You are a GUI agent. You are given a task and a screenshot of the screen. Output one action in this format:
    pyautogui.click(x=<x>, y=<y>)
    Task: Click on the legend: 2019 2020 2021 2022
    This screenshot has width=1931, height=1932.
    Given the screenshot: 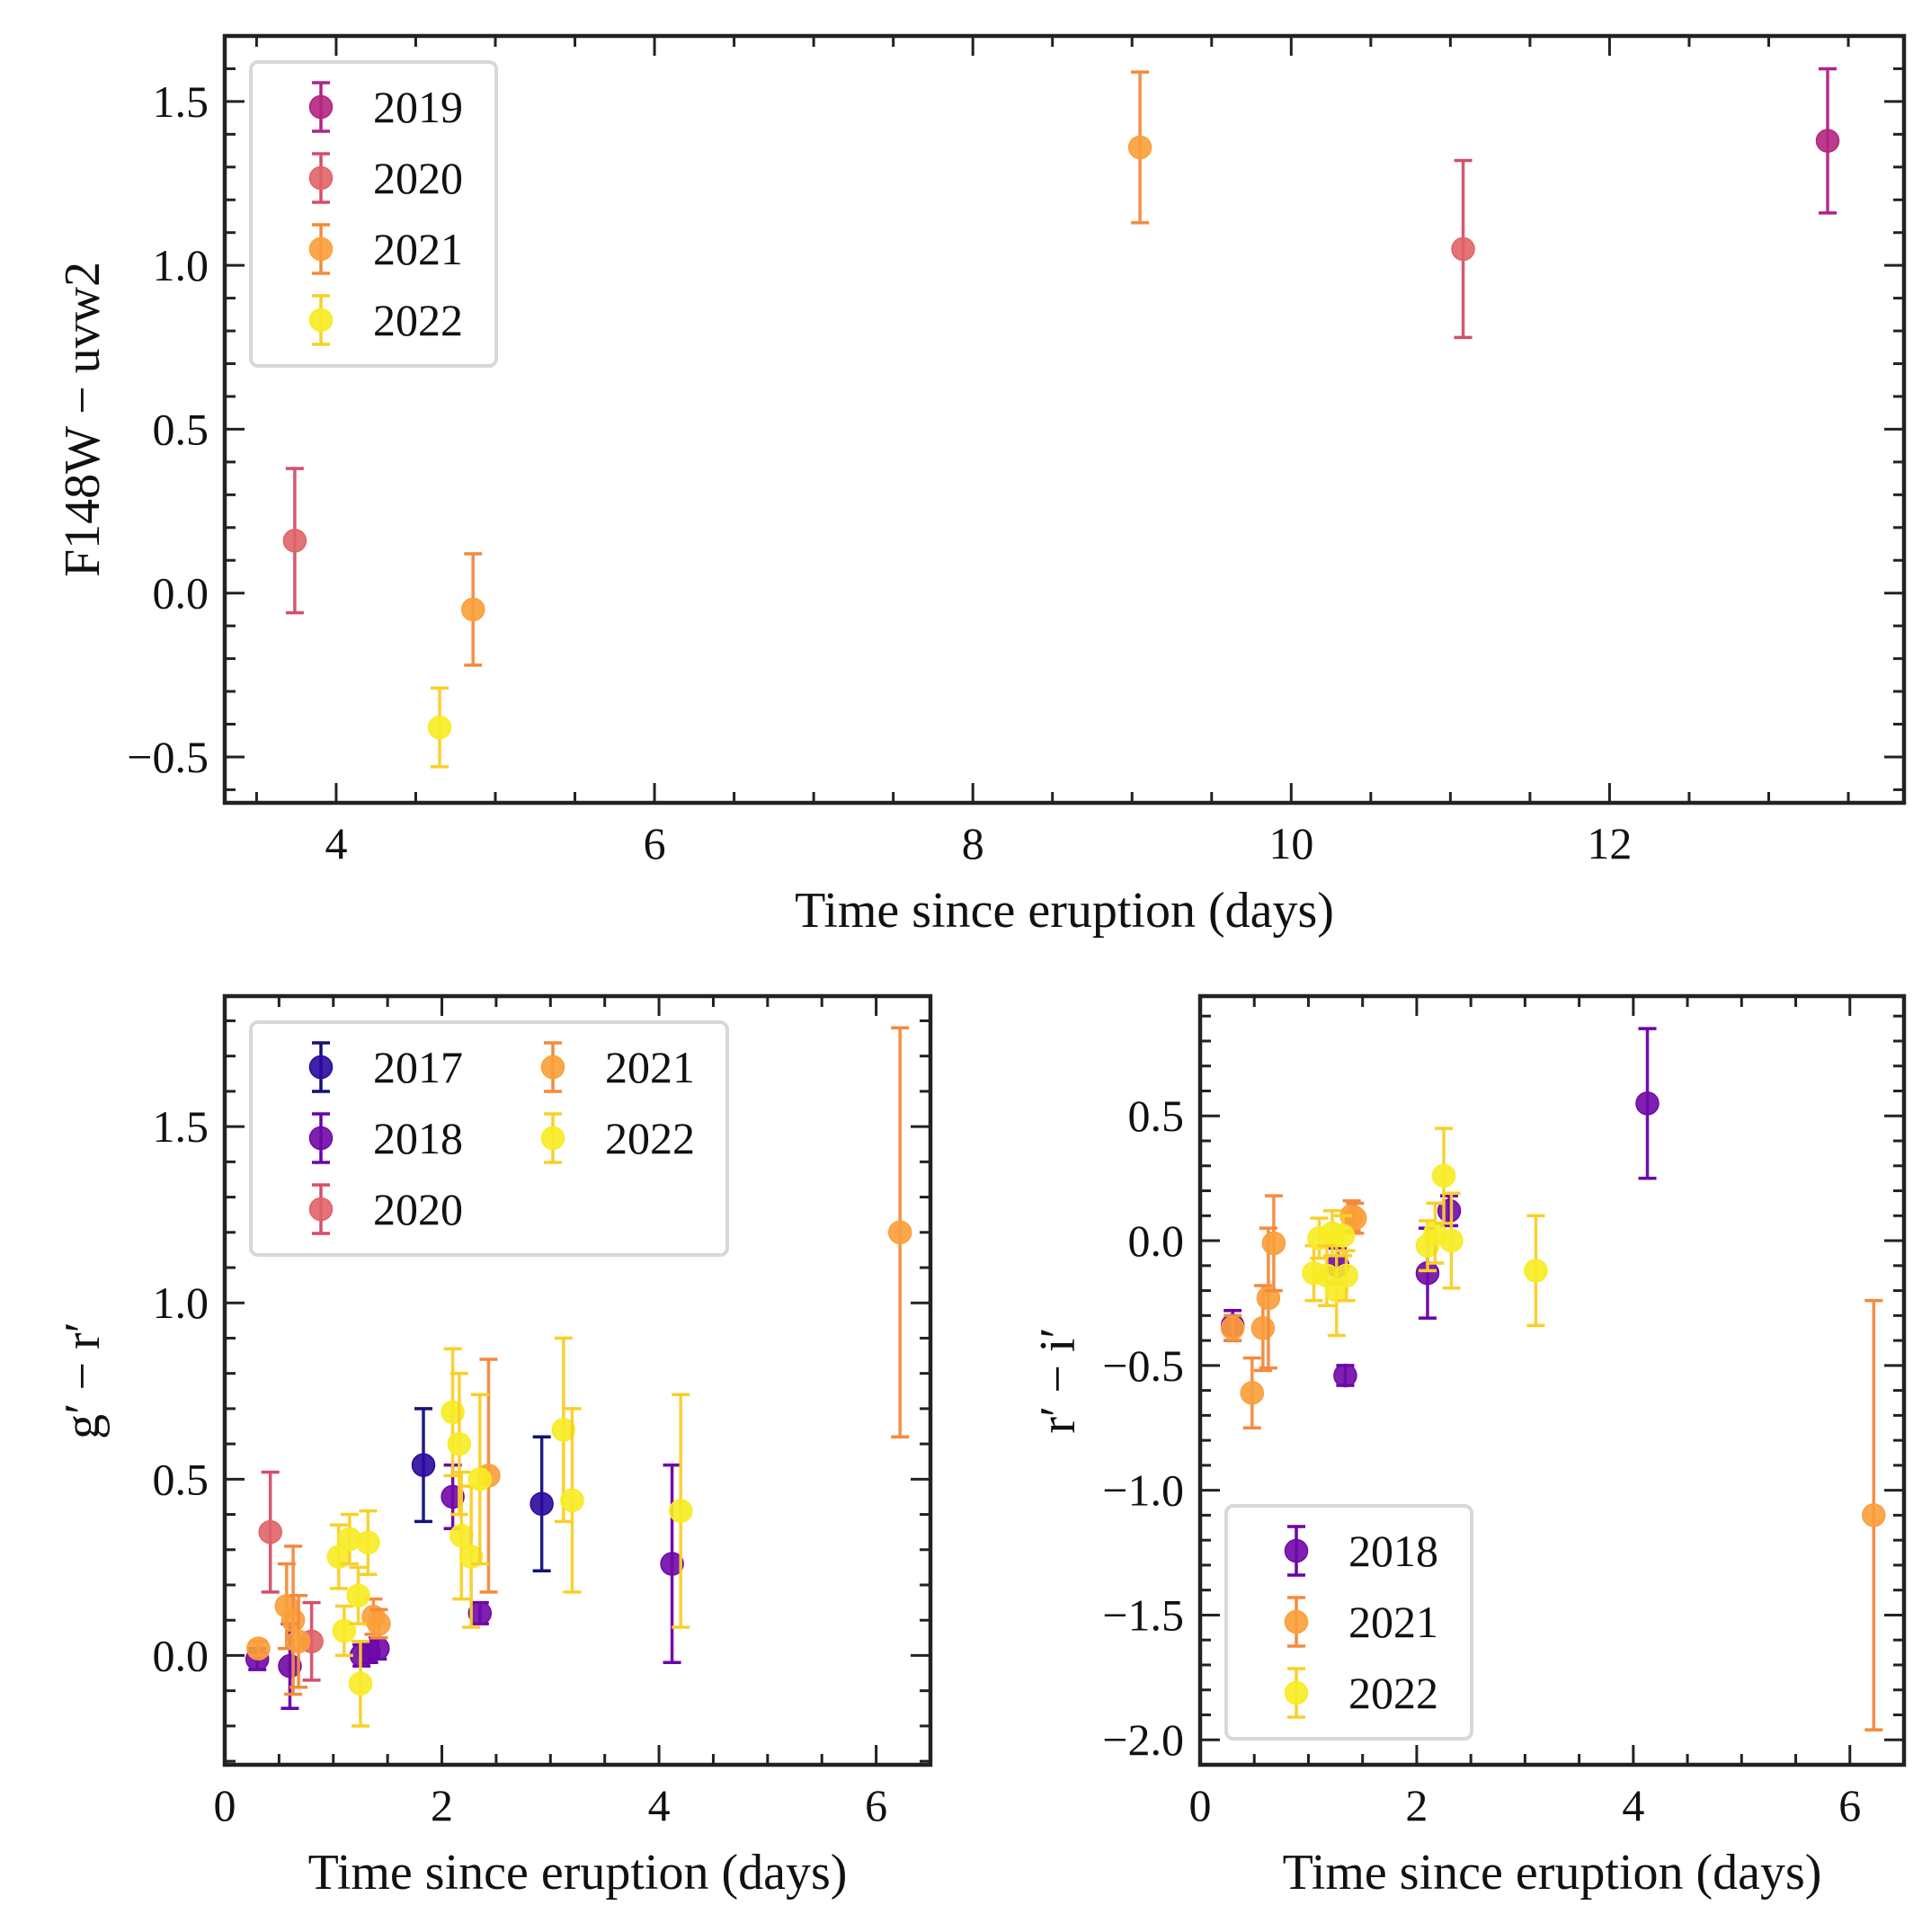 What is the action you would take?
    pyautogui.click(x=373, y=214)
    